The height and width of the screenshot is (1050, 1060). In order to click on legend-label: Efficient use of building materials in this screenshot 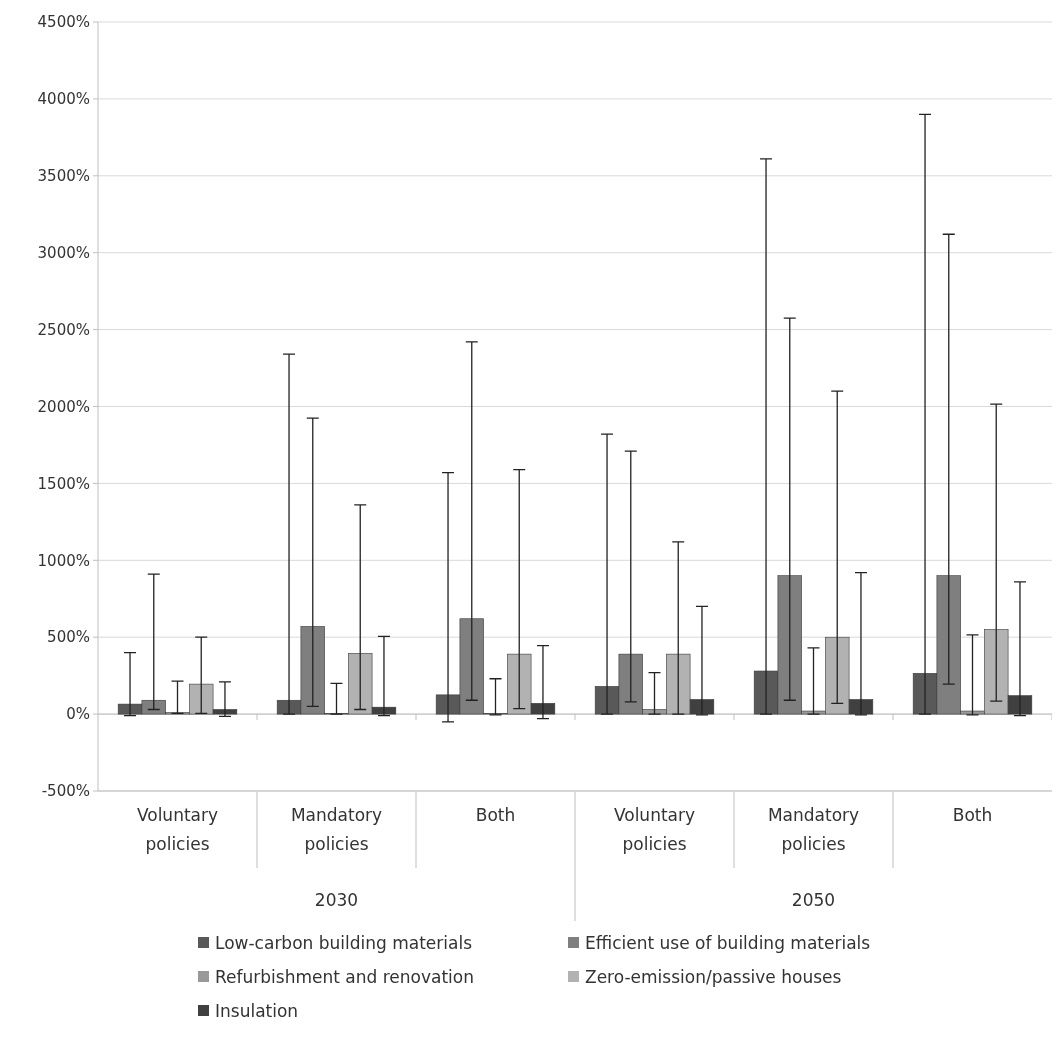, I will do `click(728, 942)`.